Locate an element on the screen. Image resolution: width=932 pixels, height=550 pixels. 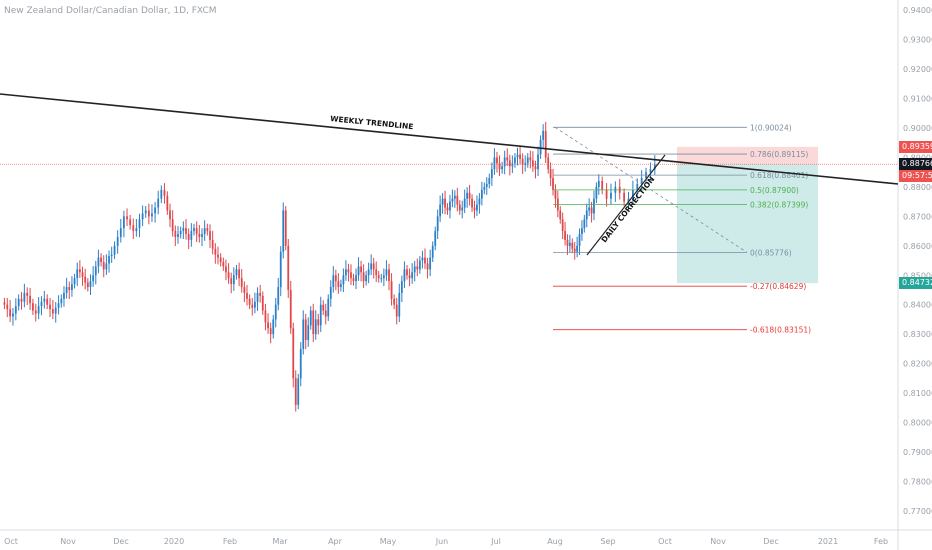
fib-level-label: 0.5(0.87900) is located at coordinates (774, 190).